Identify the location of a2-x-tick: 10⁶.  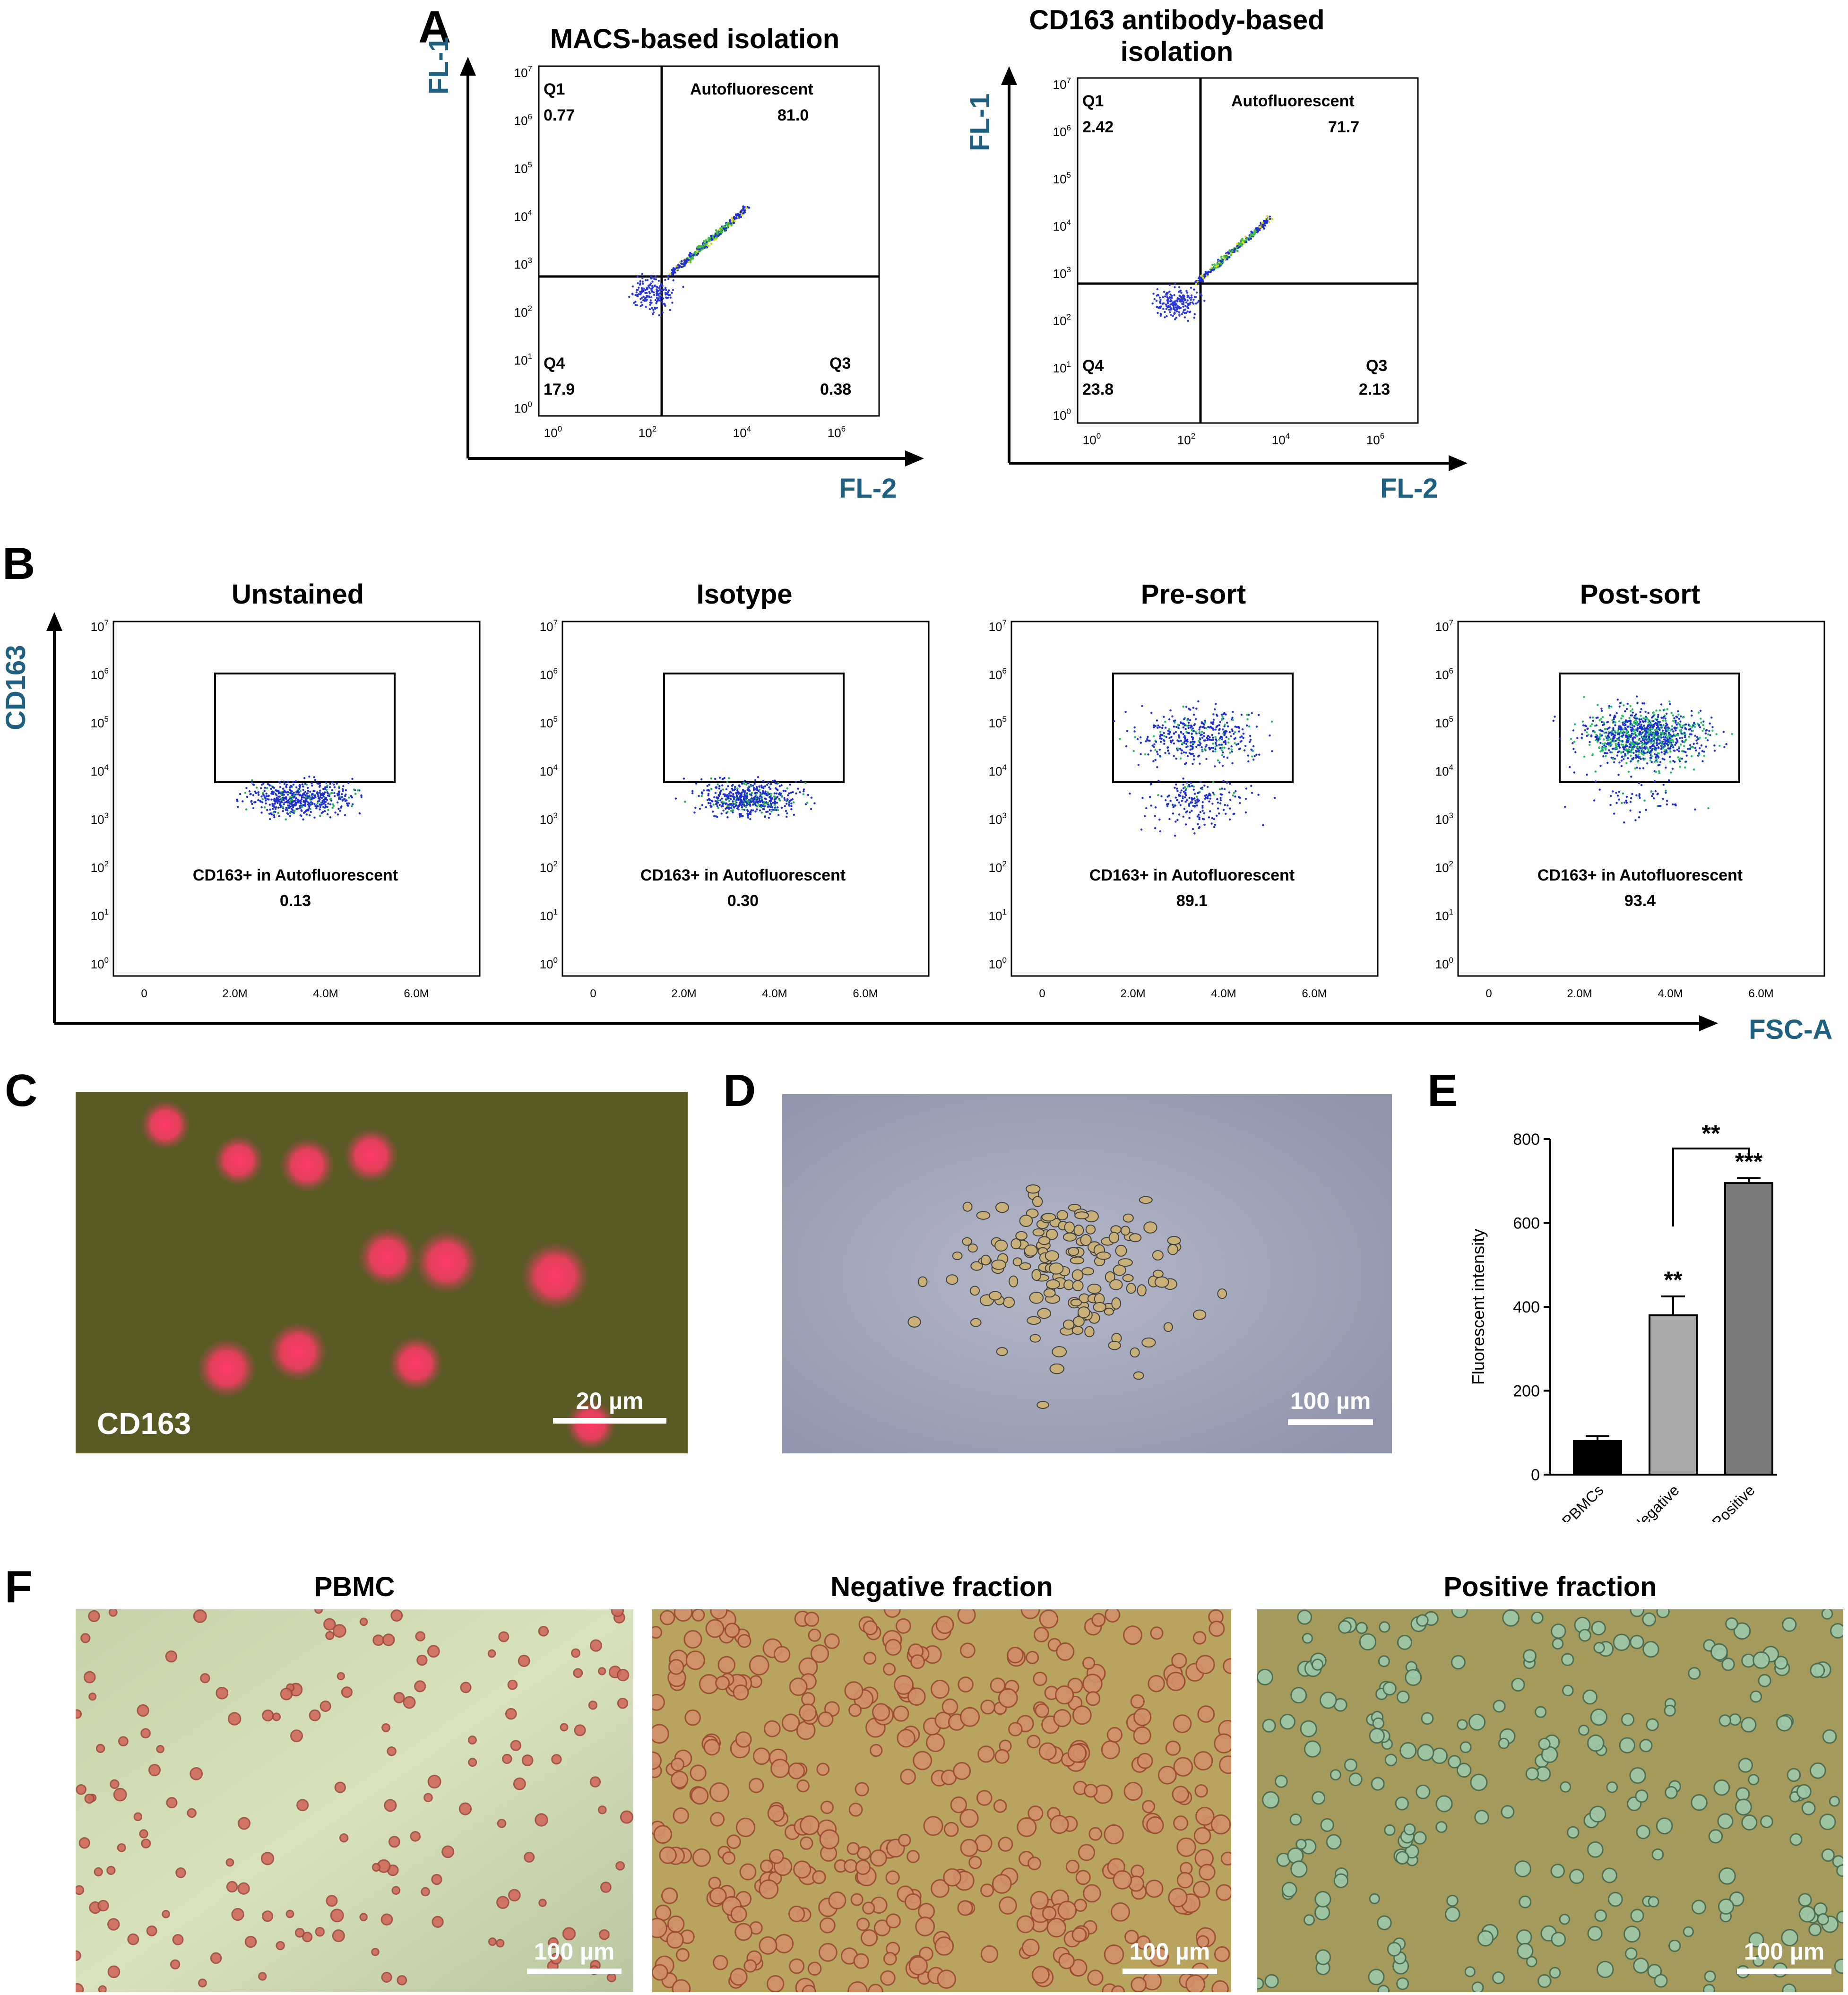
(1375, 439).